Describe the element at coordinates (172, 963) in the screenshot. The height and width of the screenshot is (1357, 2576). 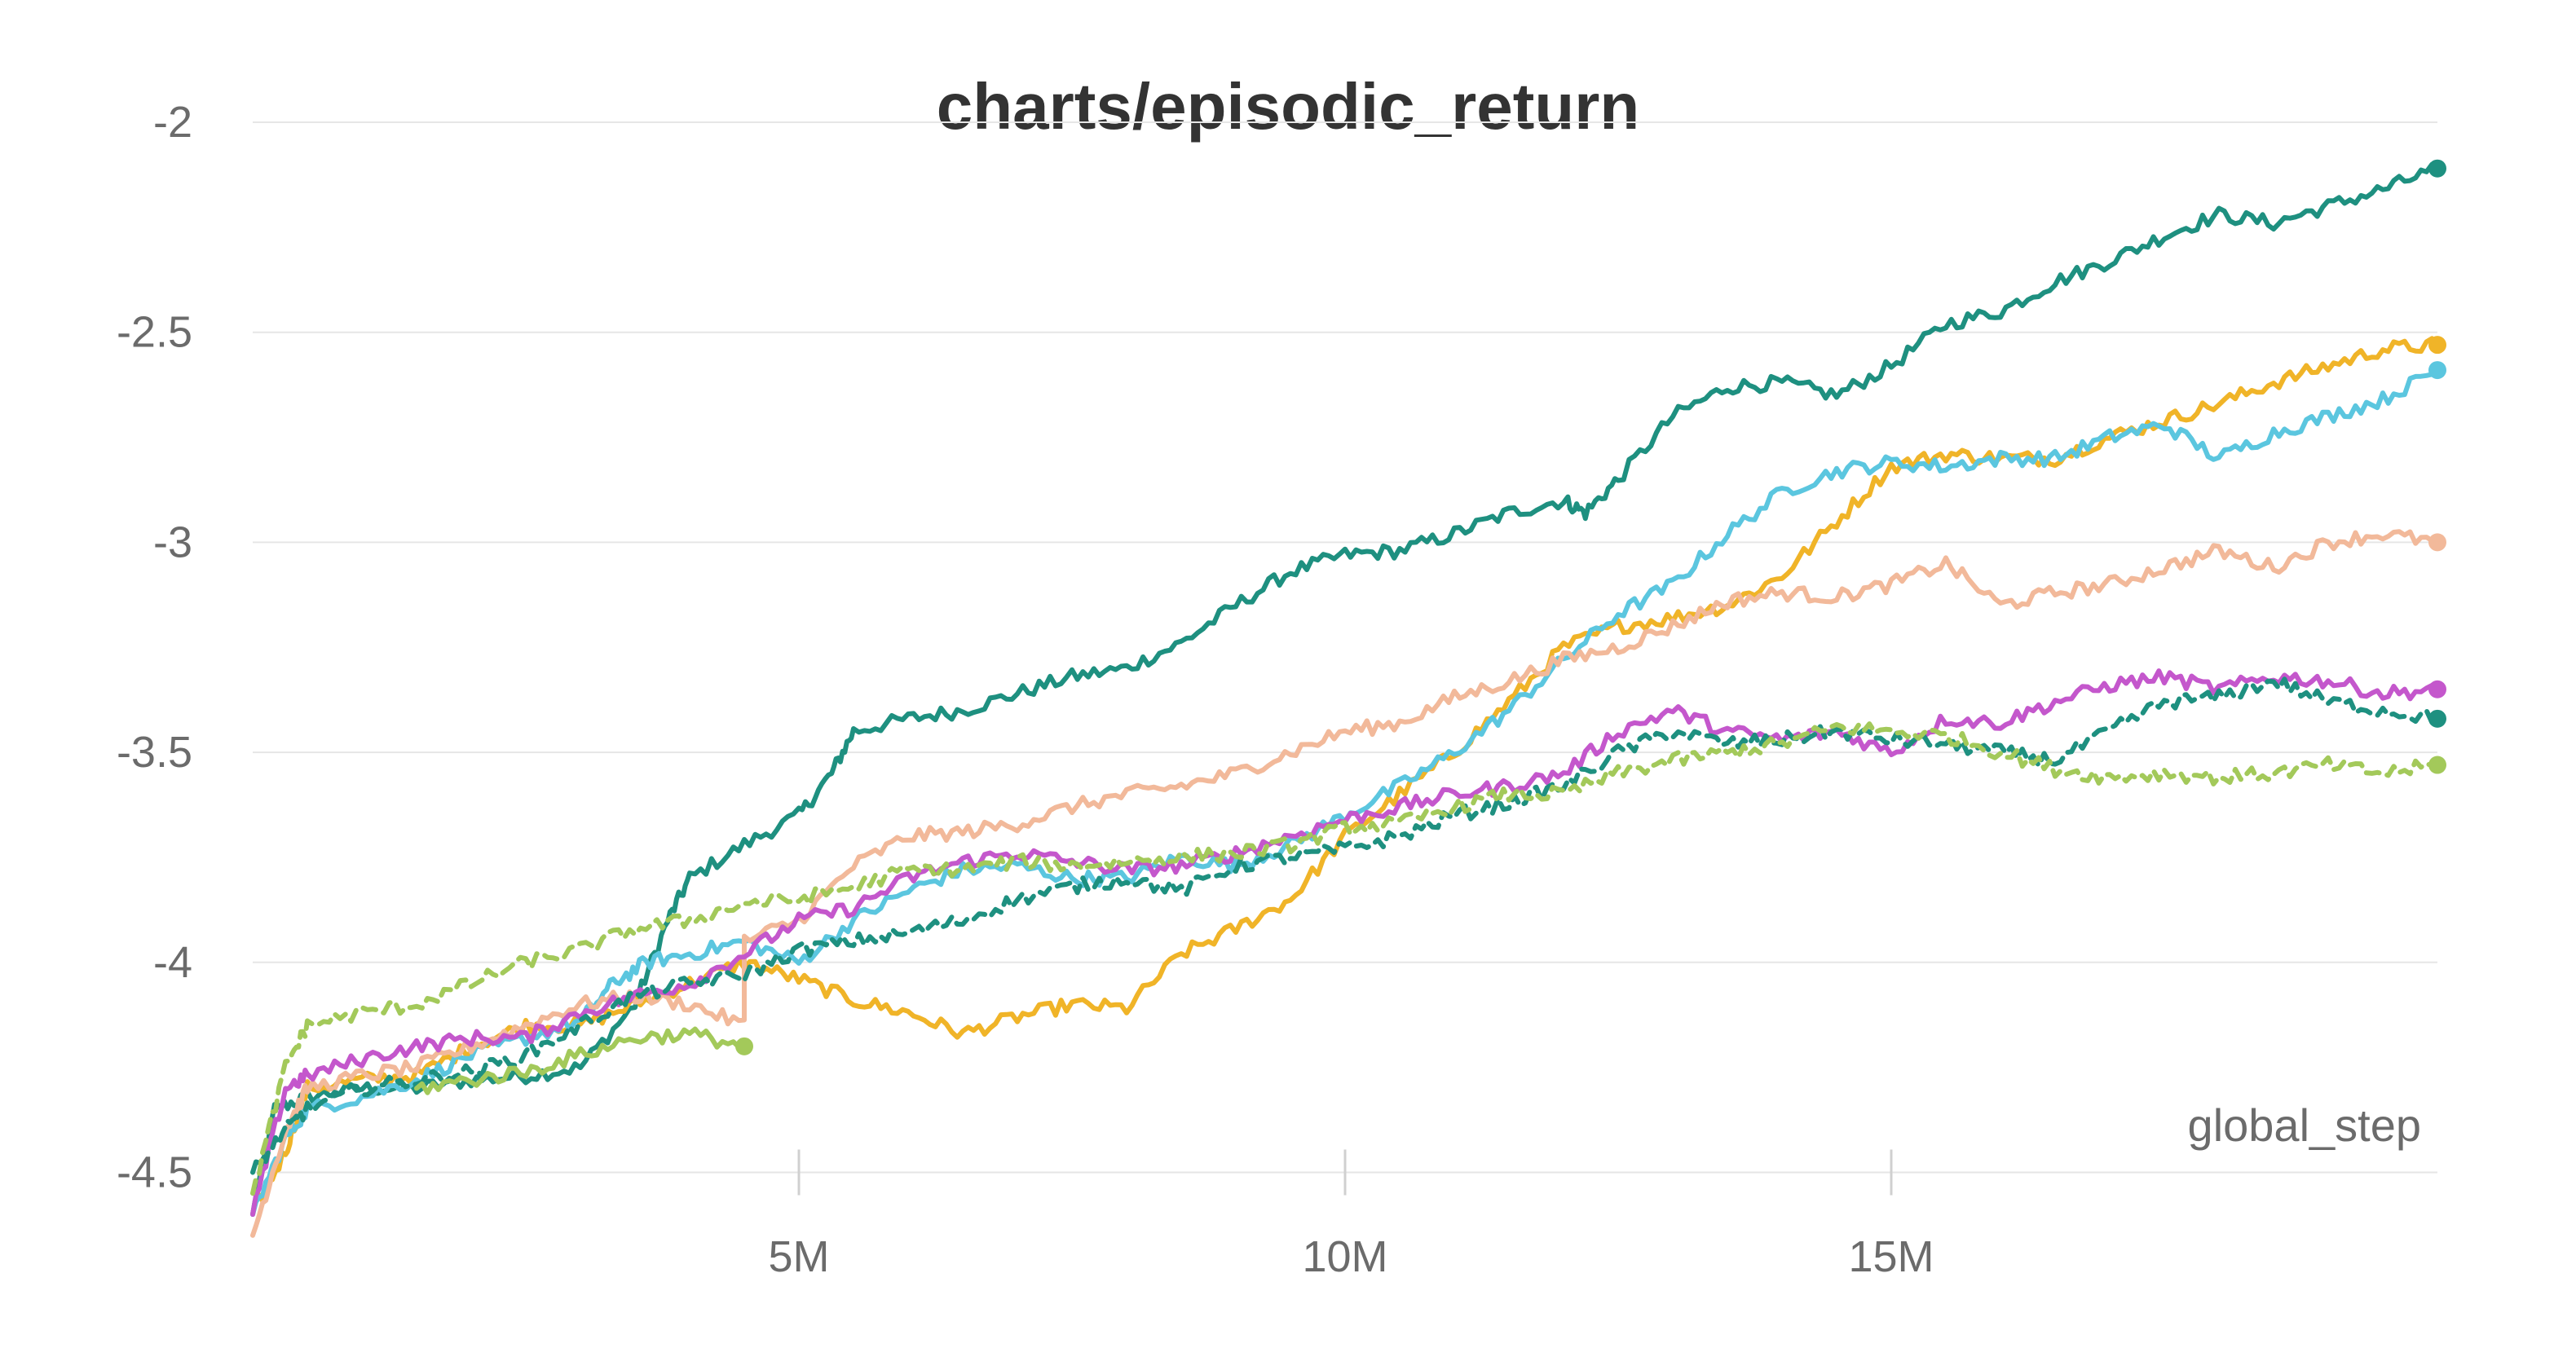
I see `y-tick-label: -4` at that location.